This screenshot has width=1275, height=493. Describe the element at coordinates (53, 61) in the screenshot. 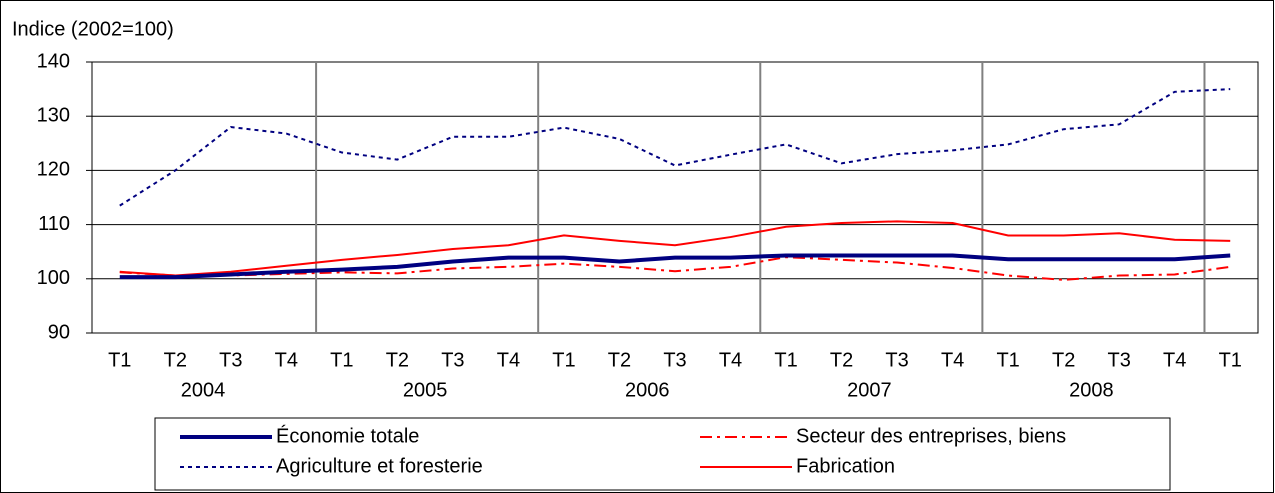

I see `y-tick-label: 140` at that location.